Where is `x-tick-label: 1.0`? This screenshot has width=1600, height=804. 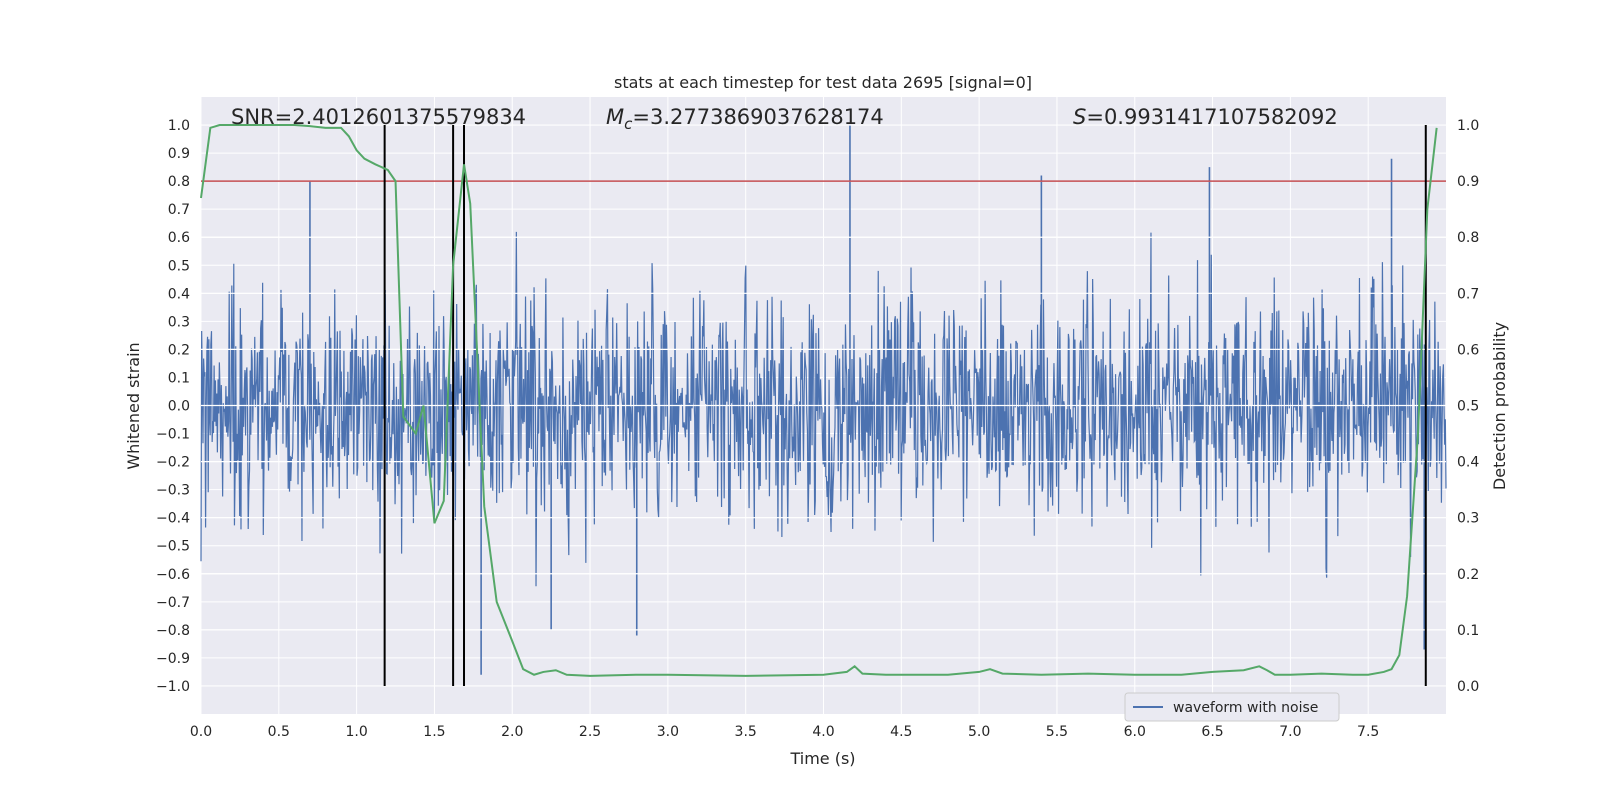
x-tick-label: 1.0 is located at coordinates (356, 732).